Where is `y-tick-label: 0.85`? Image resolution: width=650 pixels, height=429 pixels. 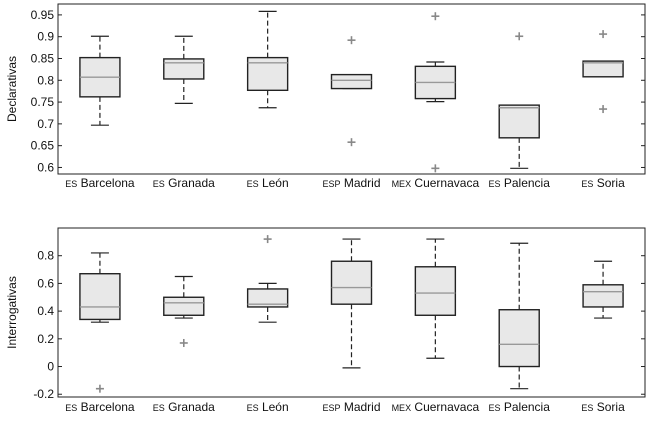
y-tick-label: 0.85 is located at coordinates (43, 58).